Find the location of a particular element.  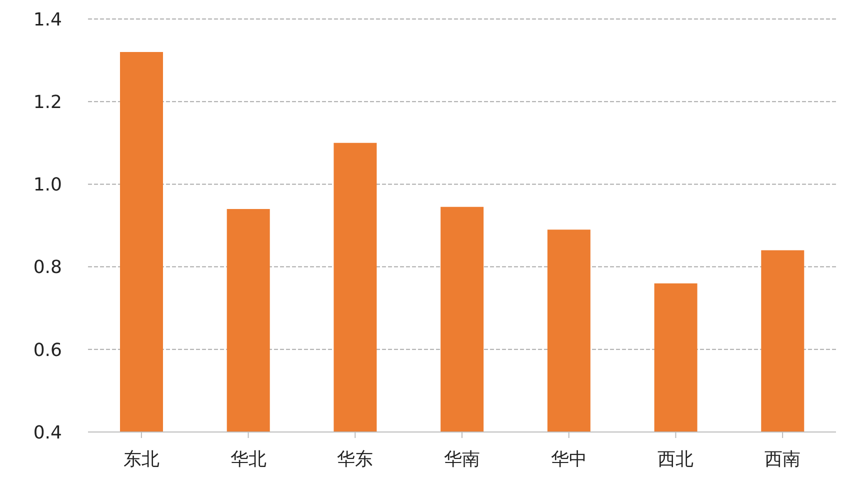

x-tick-label: 华中 is located at coordinates (568, 459).